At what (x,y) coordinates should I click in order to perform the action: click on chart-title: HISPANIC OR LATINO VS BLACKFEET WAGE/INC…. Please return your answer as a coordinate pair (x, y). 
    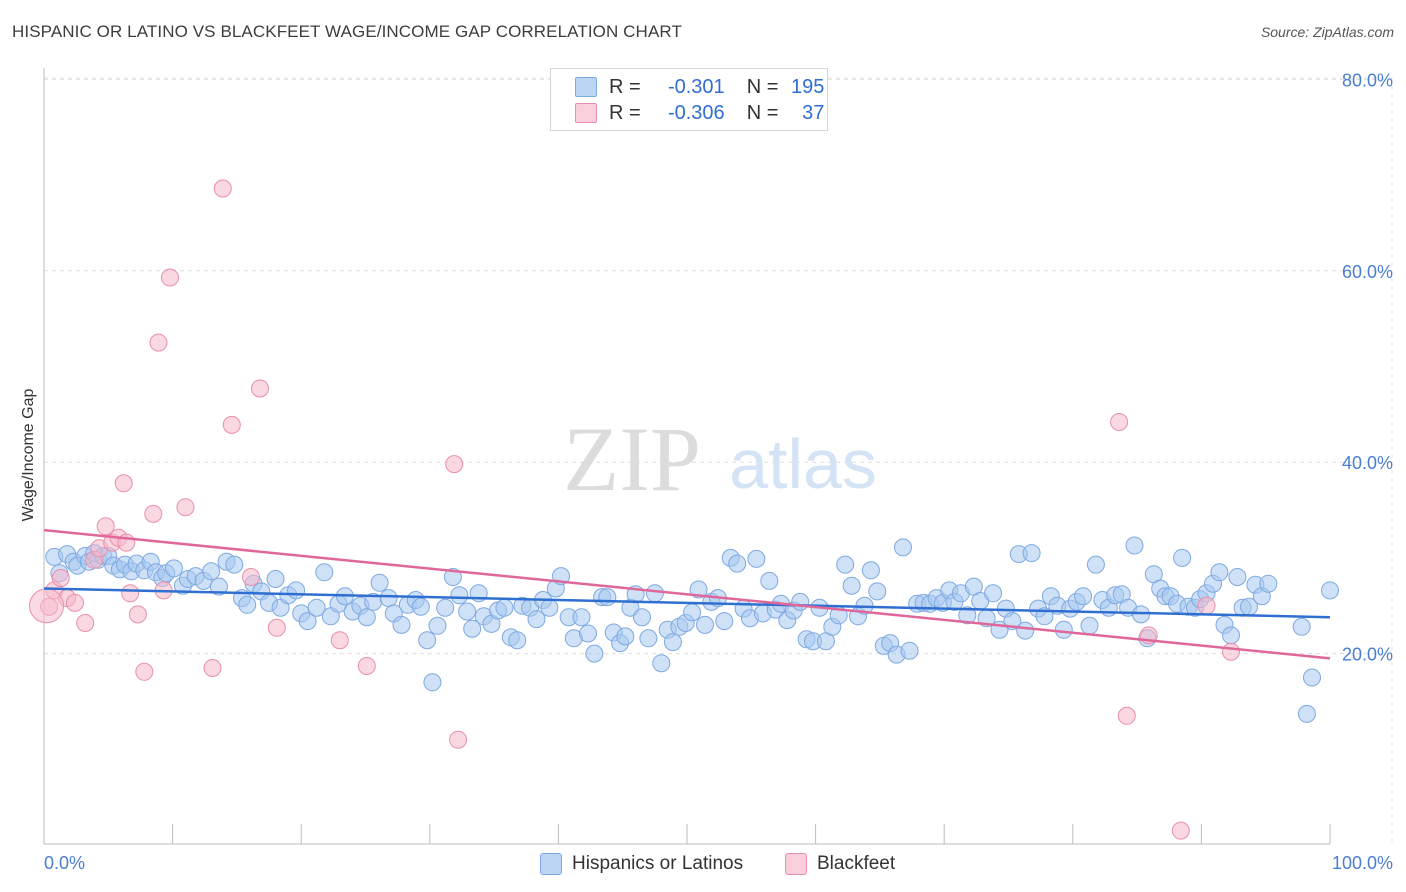
    Looking at the image, I should click on (347, 31).